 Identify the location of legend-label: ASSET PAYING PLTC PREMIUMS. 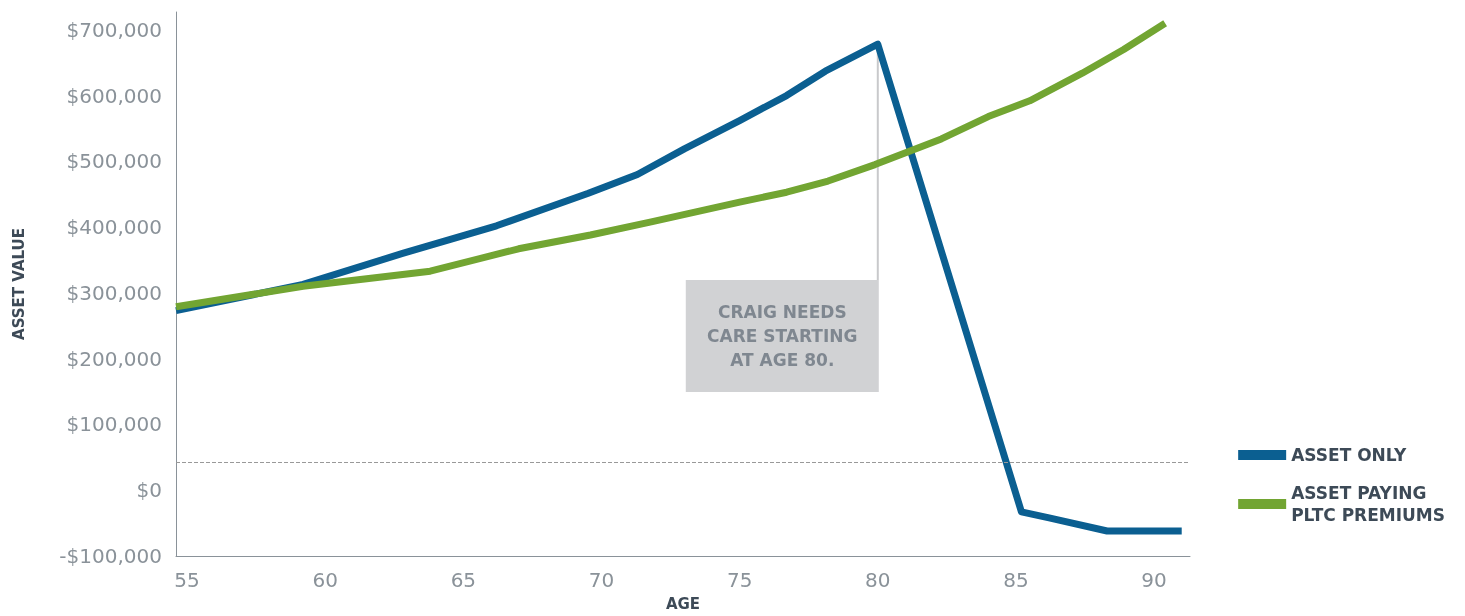
(1368, 504).